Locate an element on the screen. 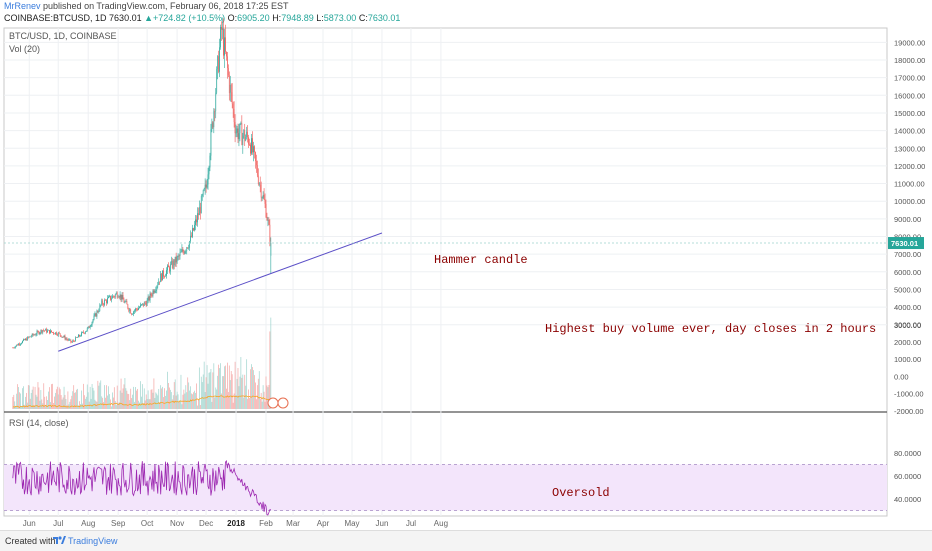 This screenshot has width=932, height=551. volume-tick-label: -2000.00 is located at coordinates (909, 411).